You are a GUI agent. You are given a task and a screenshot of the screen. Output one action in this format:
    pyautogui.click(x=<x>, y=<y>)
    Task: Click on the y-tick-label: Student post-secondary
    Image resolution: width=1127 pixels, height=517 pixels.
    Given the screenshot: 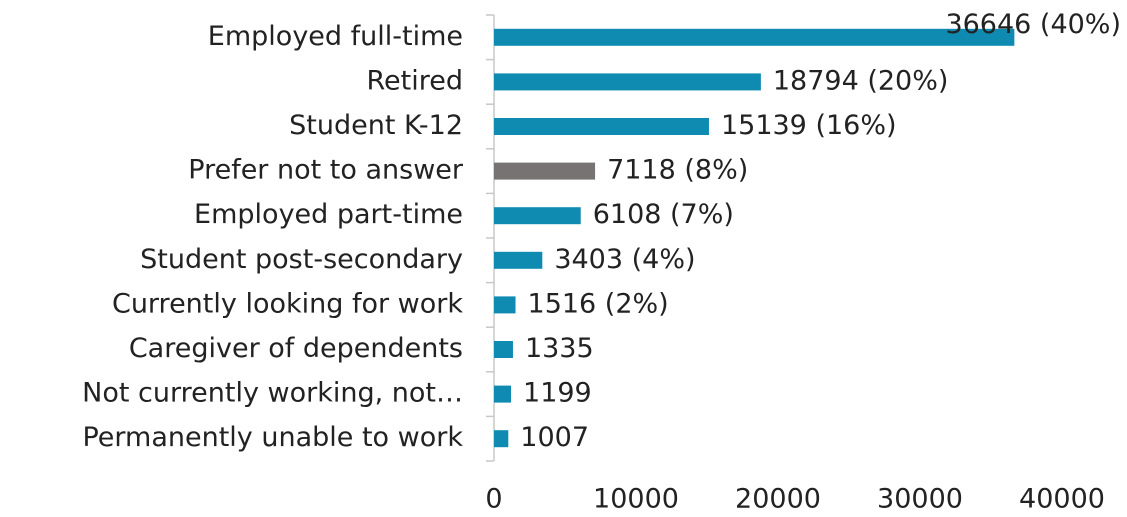 What is the action you would take?
    pyautogui.click(x=301, y=259)
    